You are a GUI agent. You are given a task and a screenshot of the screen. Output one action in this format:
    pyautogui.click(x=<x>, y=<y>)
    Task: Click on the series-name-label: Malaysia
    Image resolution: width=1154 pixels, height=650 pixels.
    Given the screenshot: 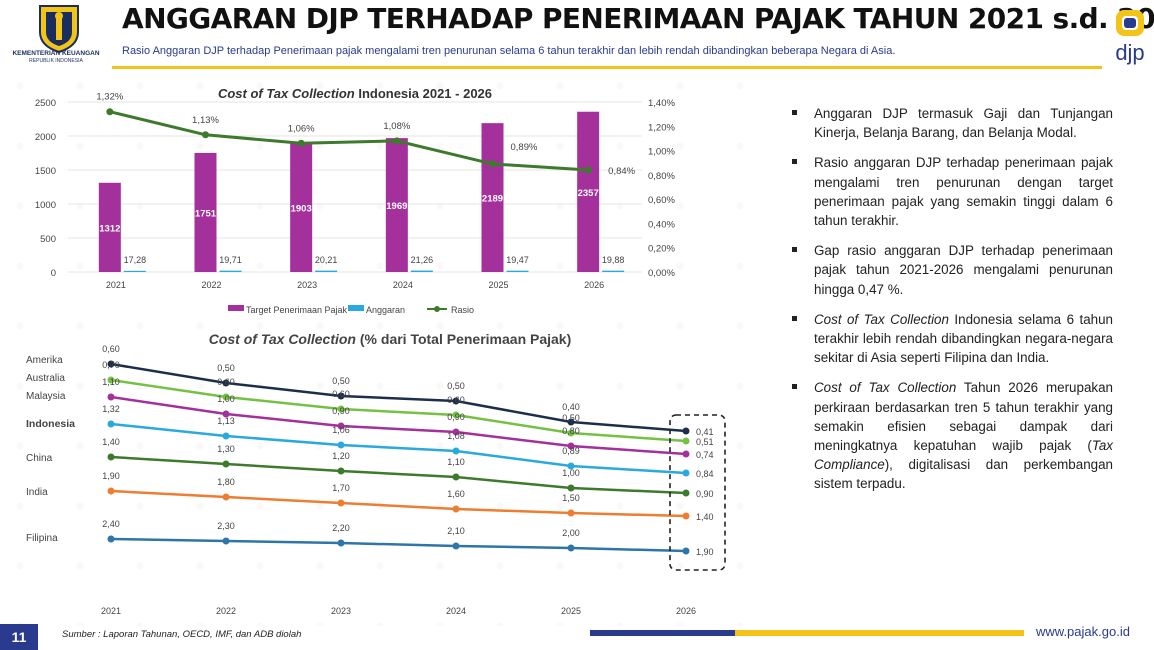 What is the action you would take?
    pyautogui.click(x=46, y=396)
    